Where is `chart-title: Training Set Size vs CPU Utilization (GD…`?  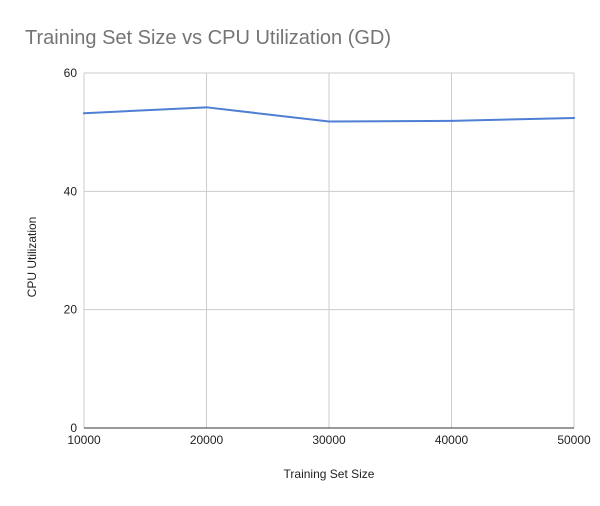
chart-title: Training Set Size vs CPU Utilization (GD… is located at coordinates (208, 38).